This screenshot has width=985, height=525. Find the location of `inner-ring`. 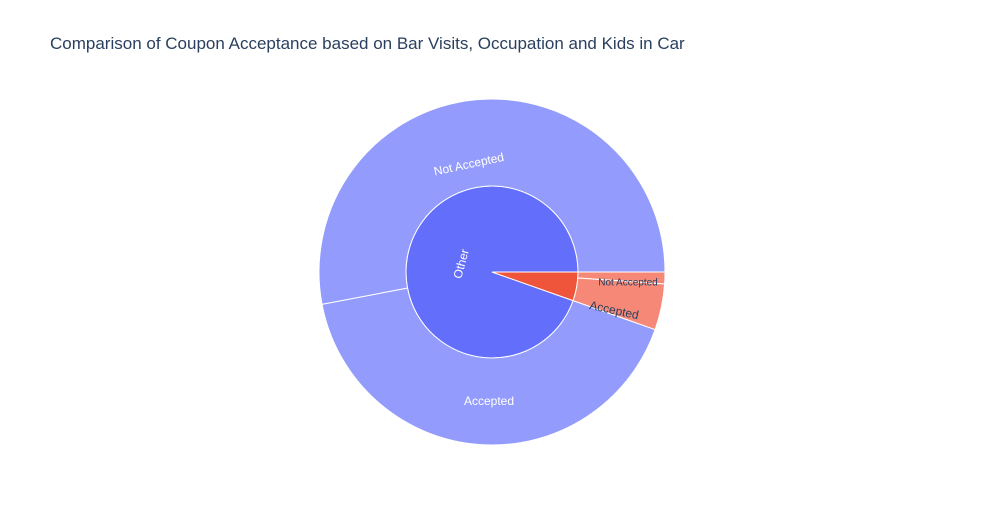

inner-ring is located at coordinates (492, 272).